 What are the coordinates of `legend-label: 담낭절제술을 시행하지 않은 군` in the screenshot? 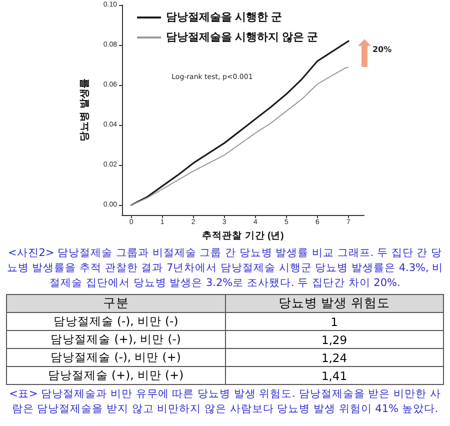 It's located at (242, 38).